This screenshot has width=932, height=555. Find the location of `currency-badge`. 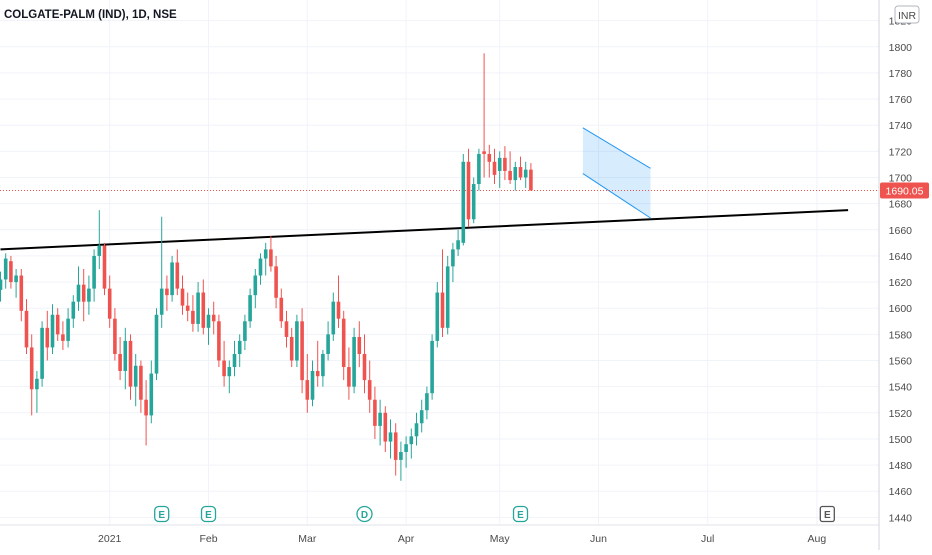

currency-badge is located at coordinates (907, 14).